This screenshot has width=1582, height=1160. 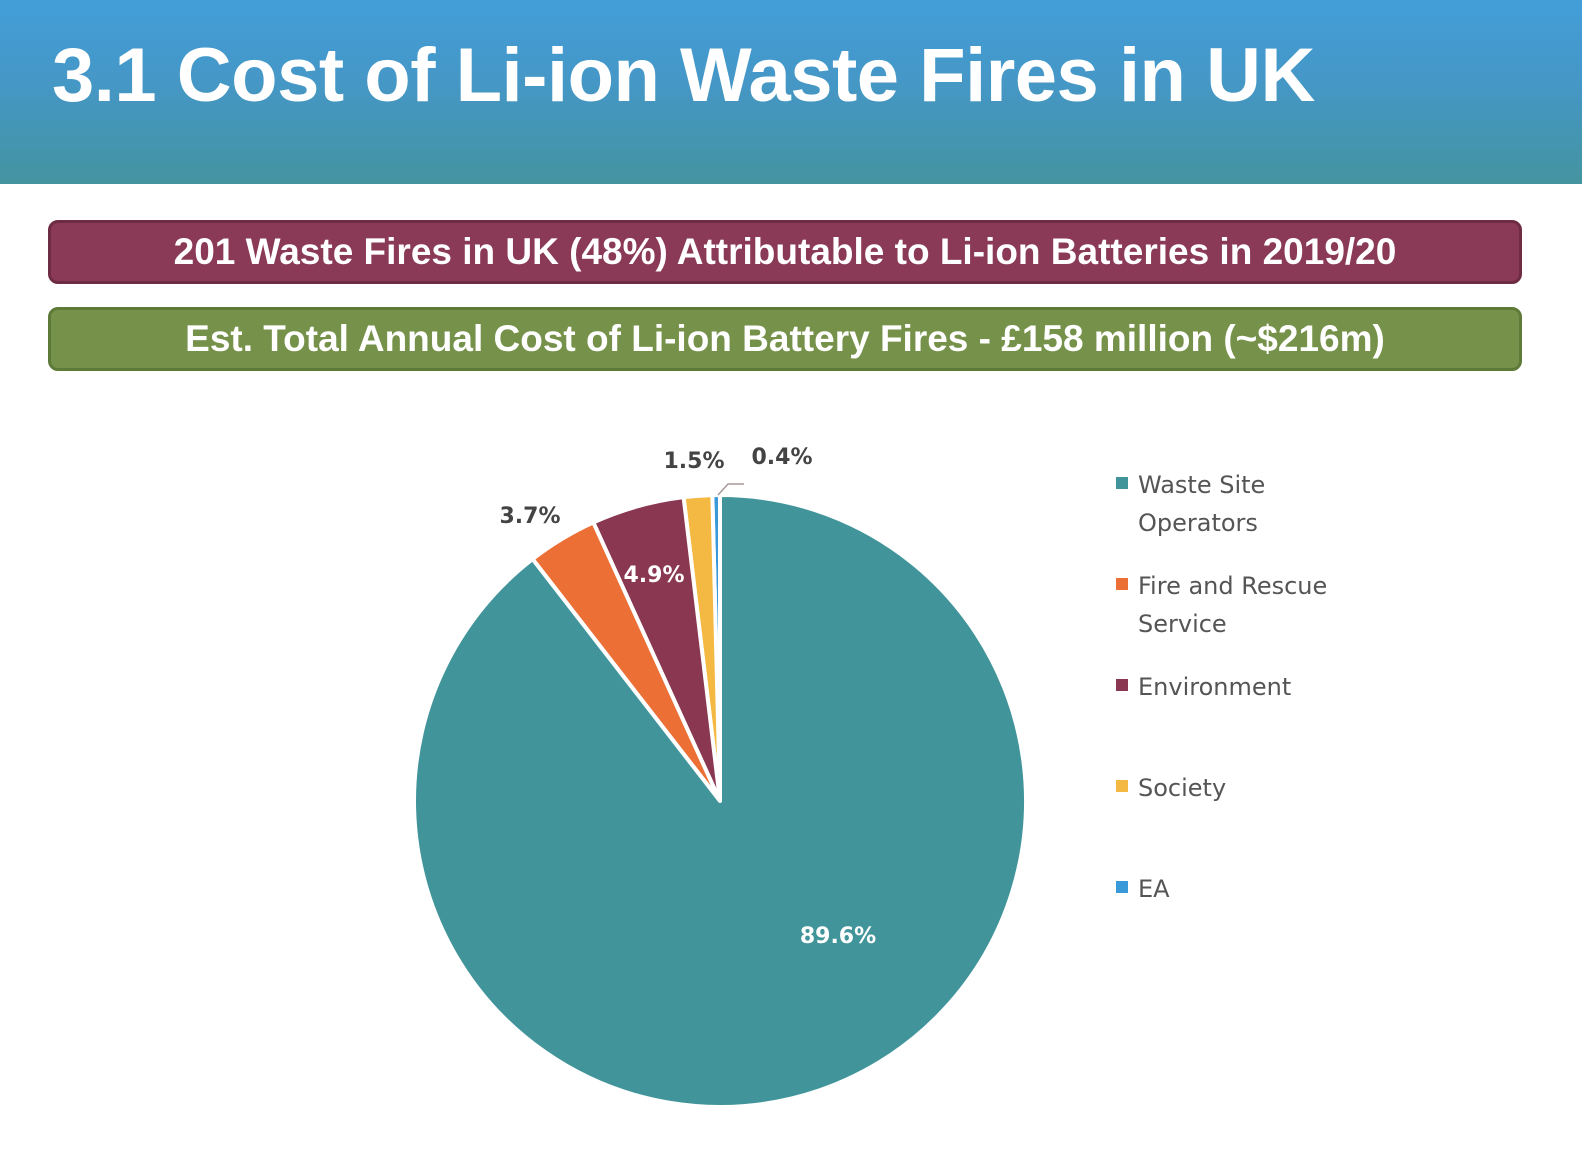 What do you see at coordinates (1237, 788) in the screenshot?
I see `legend-item-society: Society` at bounding box center [1237, 788].